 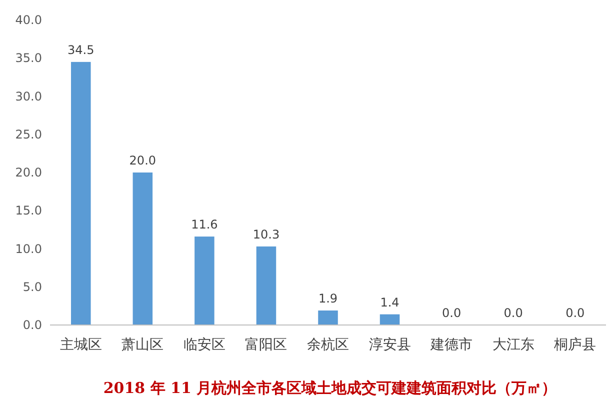 What do you see at coordinates (81, 345) in the screenshot?
I see `x-tick-label: 主城区` at bounding box center [81, 345].